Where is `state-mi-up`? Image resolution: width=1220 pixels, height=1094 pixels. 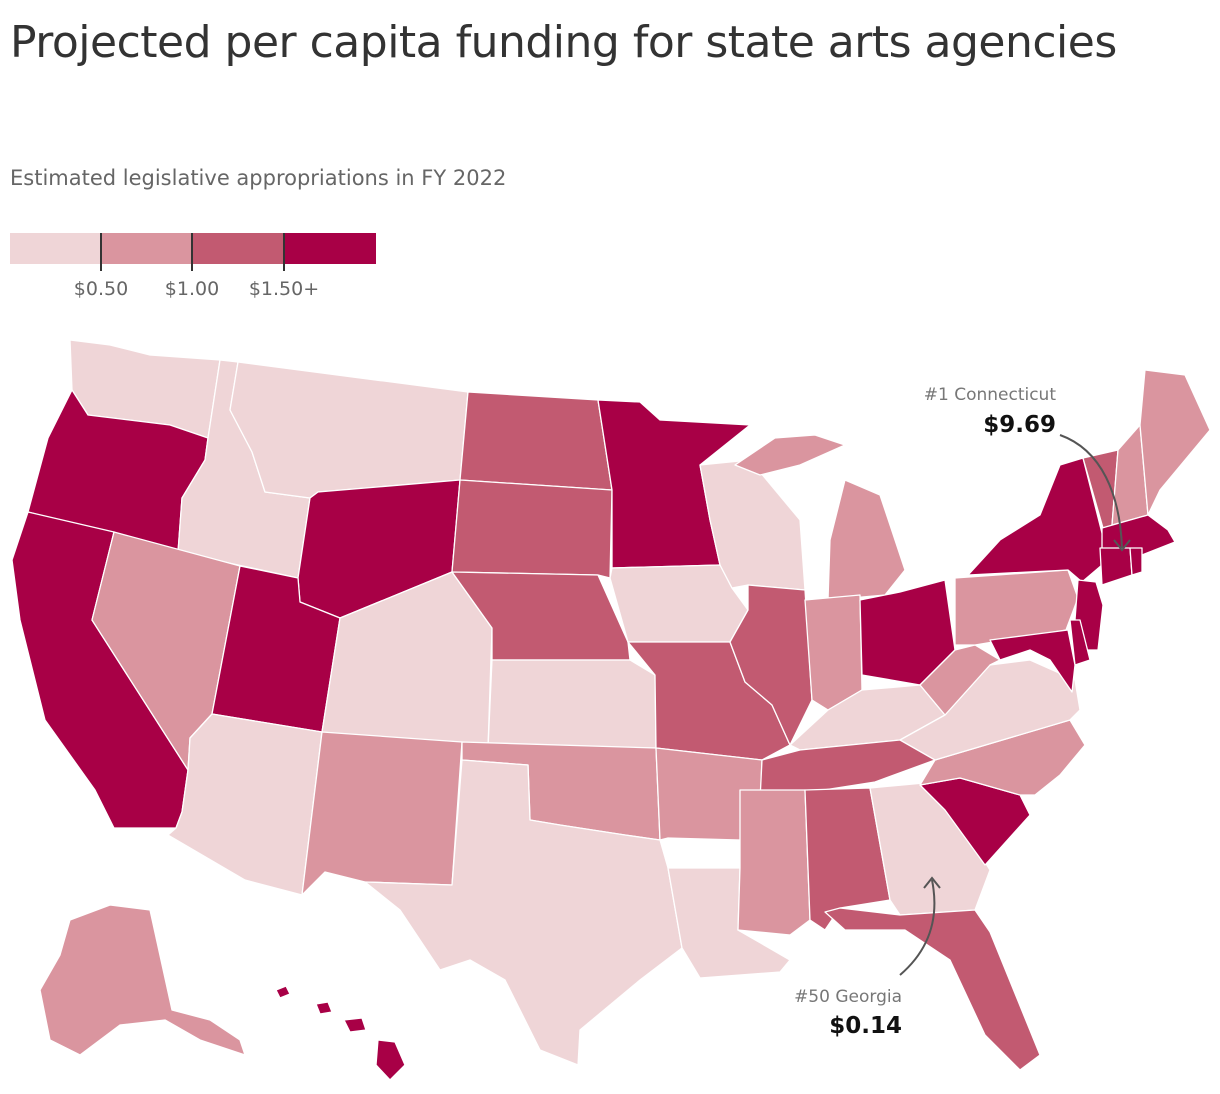
state-mi-up is located at coordinates (790, 455).